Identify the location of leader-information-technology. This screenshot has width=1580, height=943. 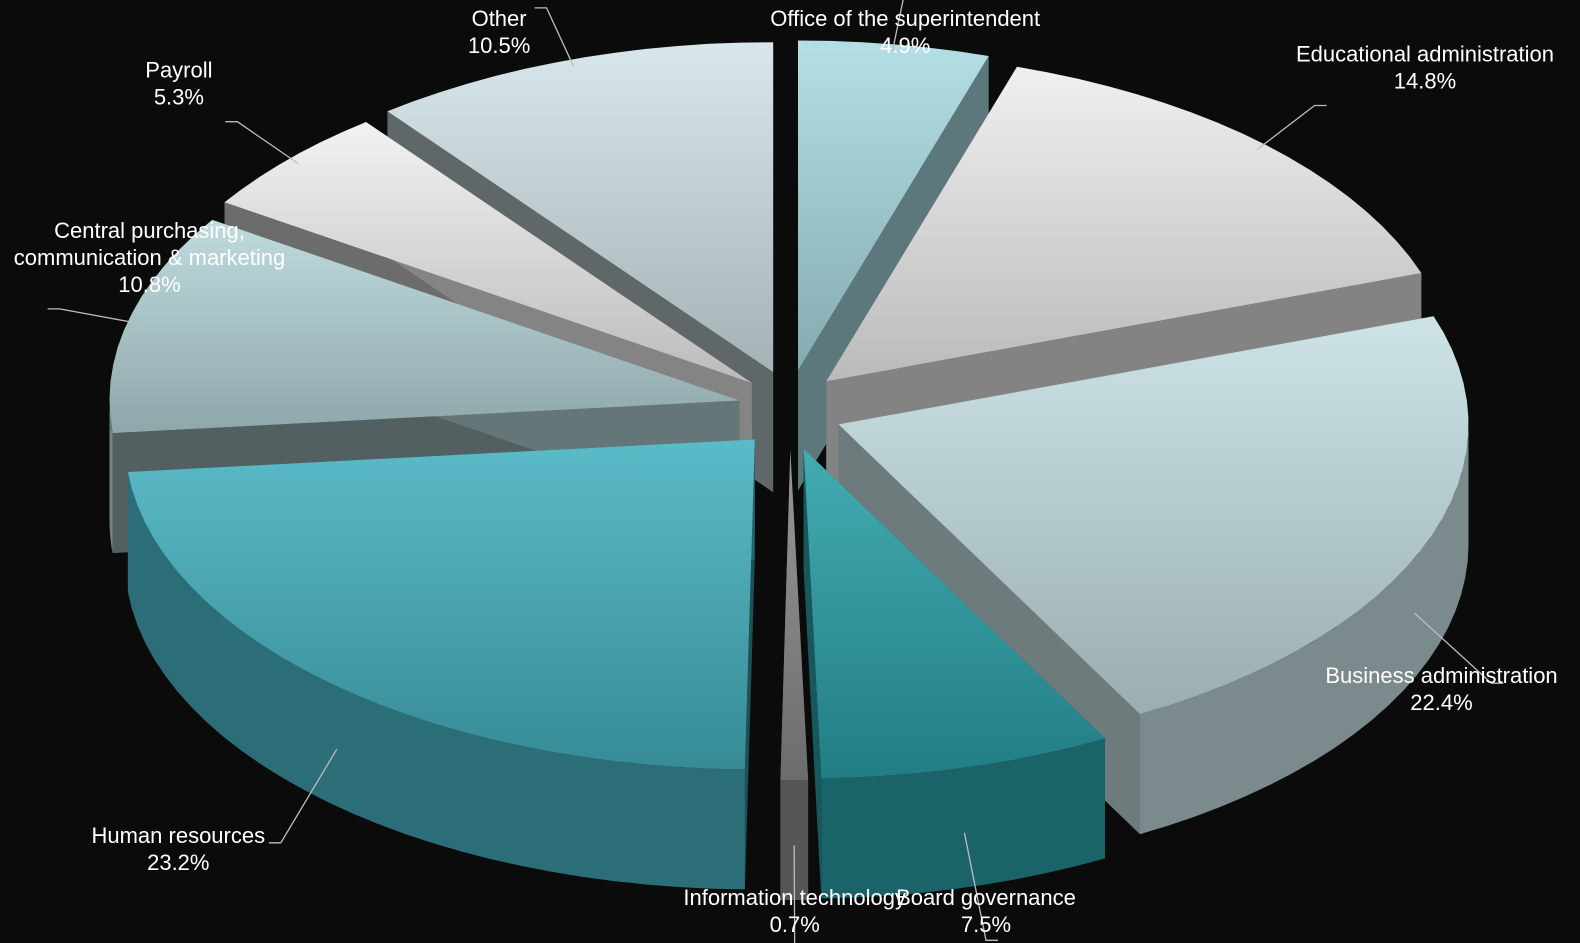
(794, 894).